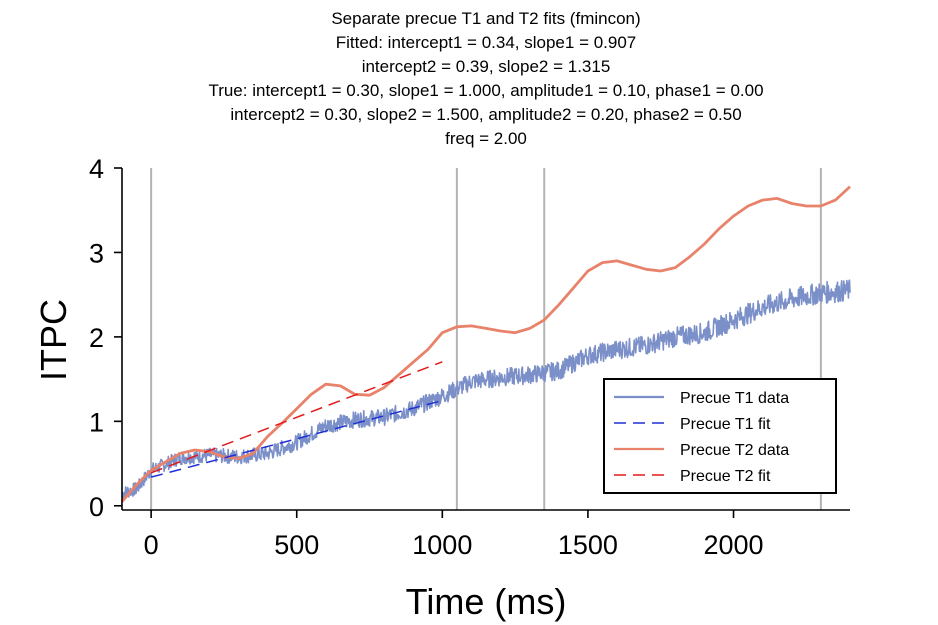 Image resolution: width=938 pixels, height=625 pixels. What do you see at coordinates (105, 338) in the screenshot?
I see `y-axis-ticks: 0 1 2 3 4` at bounding box center [105, 338].